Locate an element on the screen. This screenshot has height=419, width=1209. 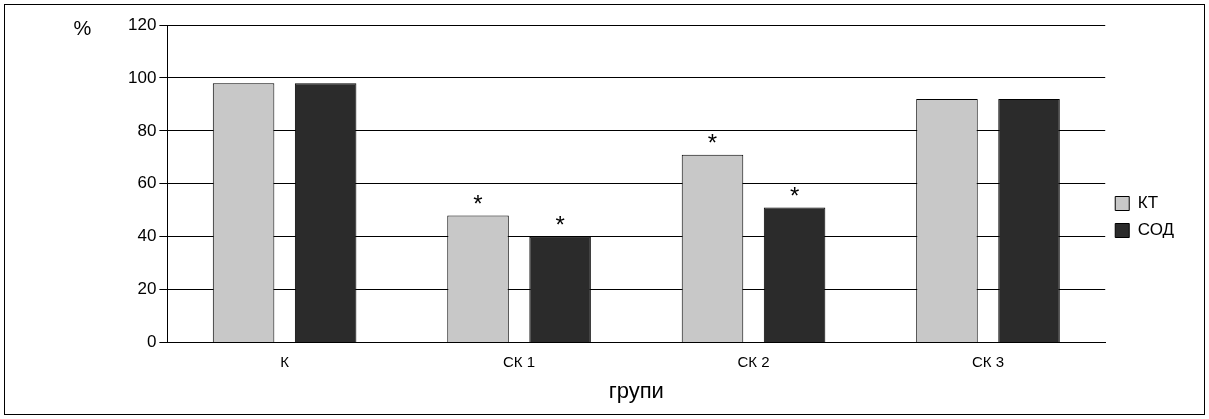
y-tick-label: 0 is located at coordinates (151, 342).